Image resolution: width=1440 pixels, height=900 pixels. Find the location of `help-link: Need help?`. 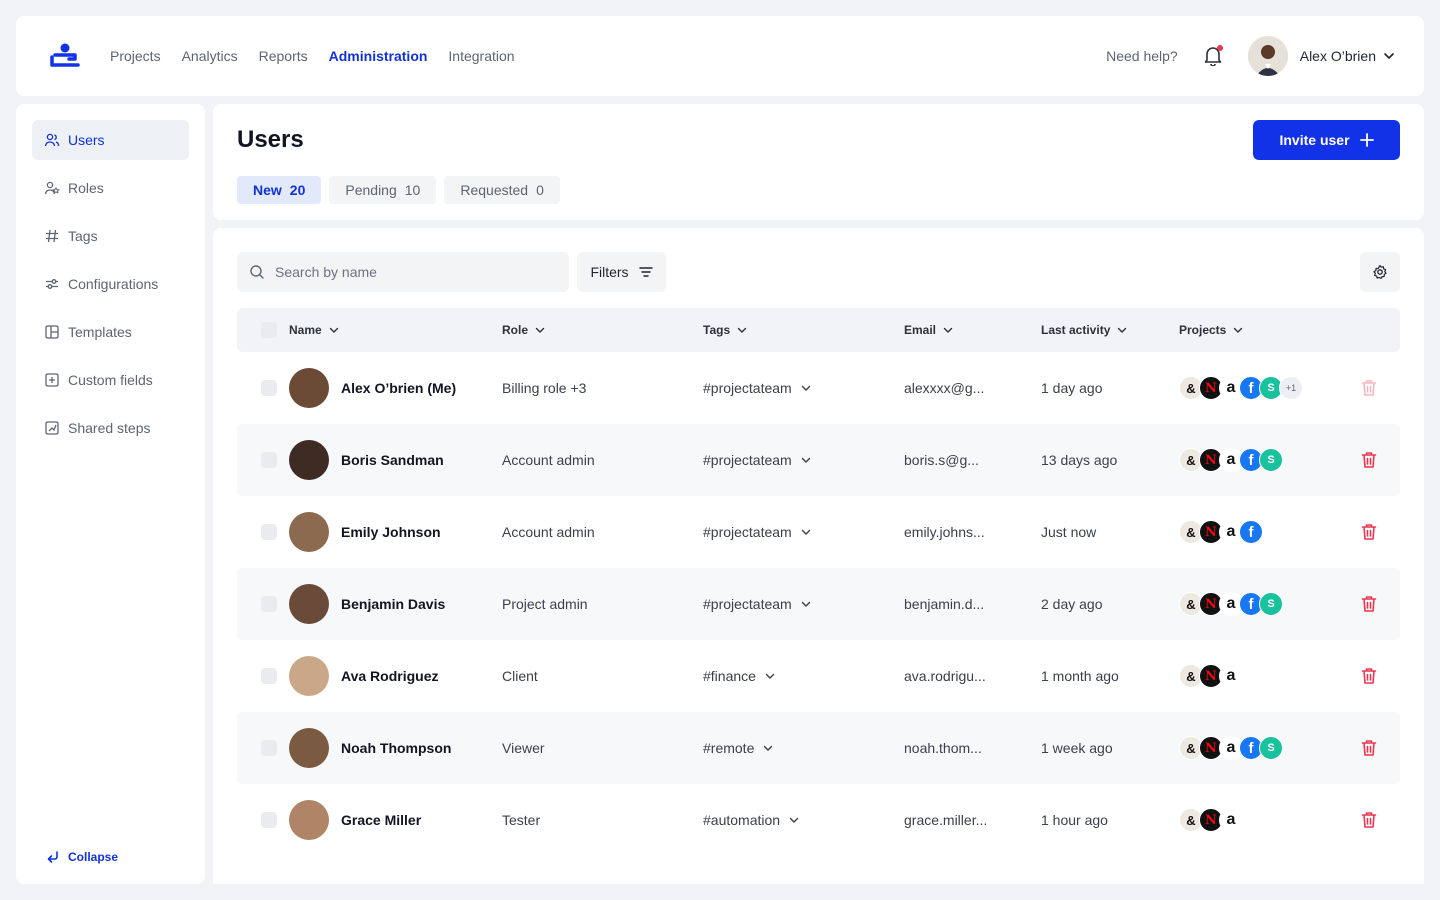

help-link: Need help? is located at coordinates (1142, 56).